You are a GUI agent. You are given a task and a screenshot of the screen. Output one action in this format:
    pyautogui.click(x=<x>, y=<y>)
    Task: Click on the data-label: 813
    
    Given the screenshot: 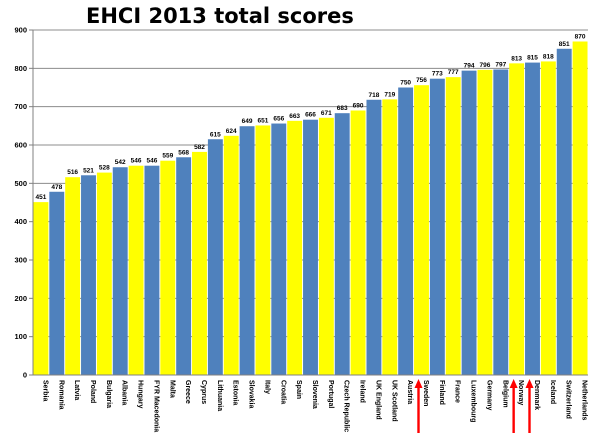 What is the action you would take?
    pyautogui.click(x=516, y=58)
    